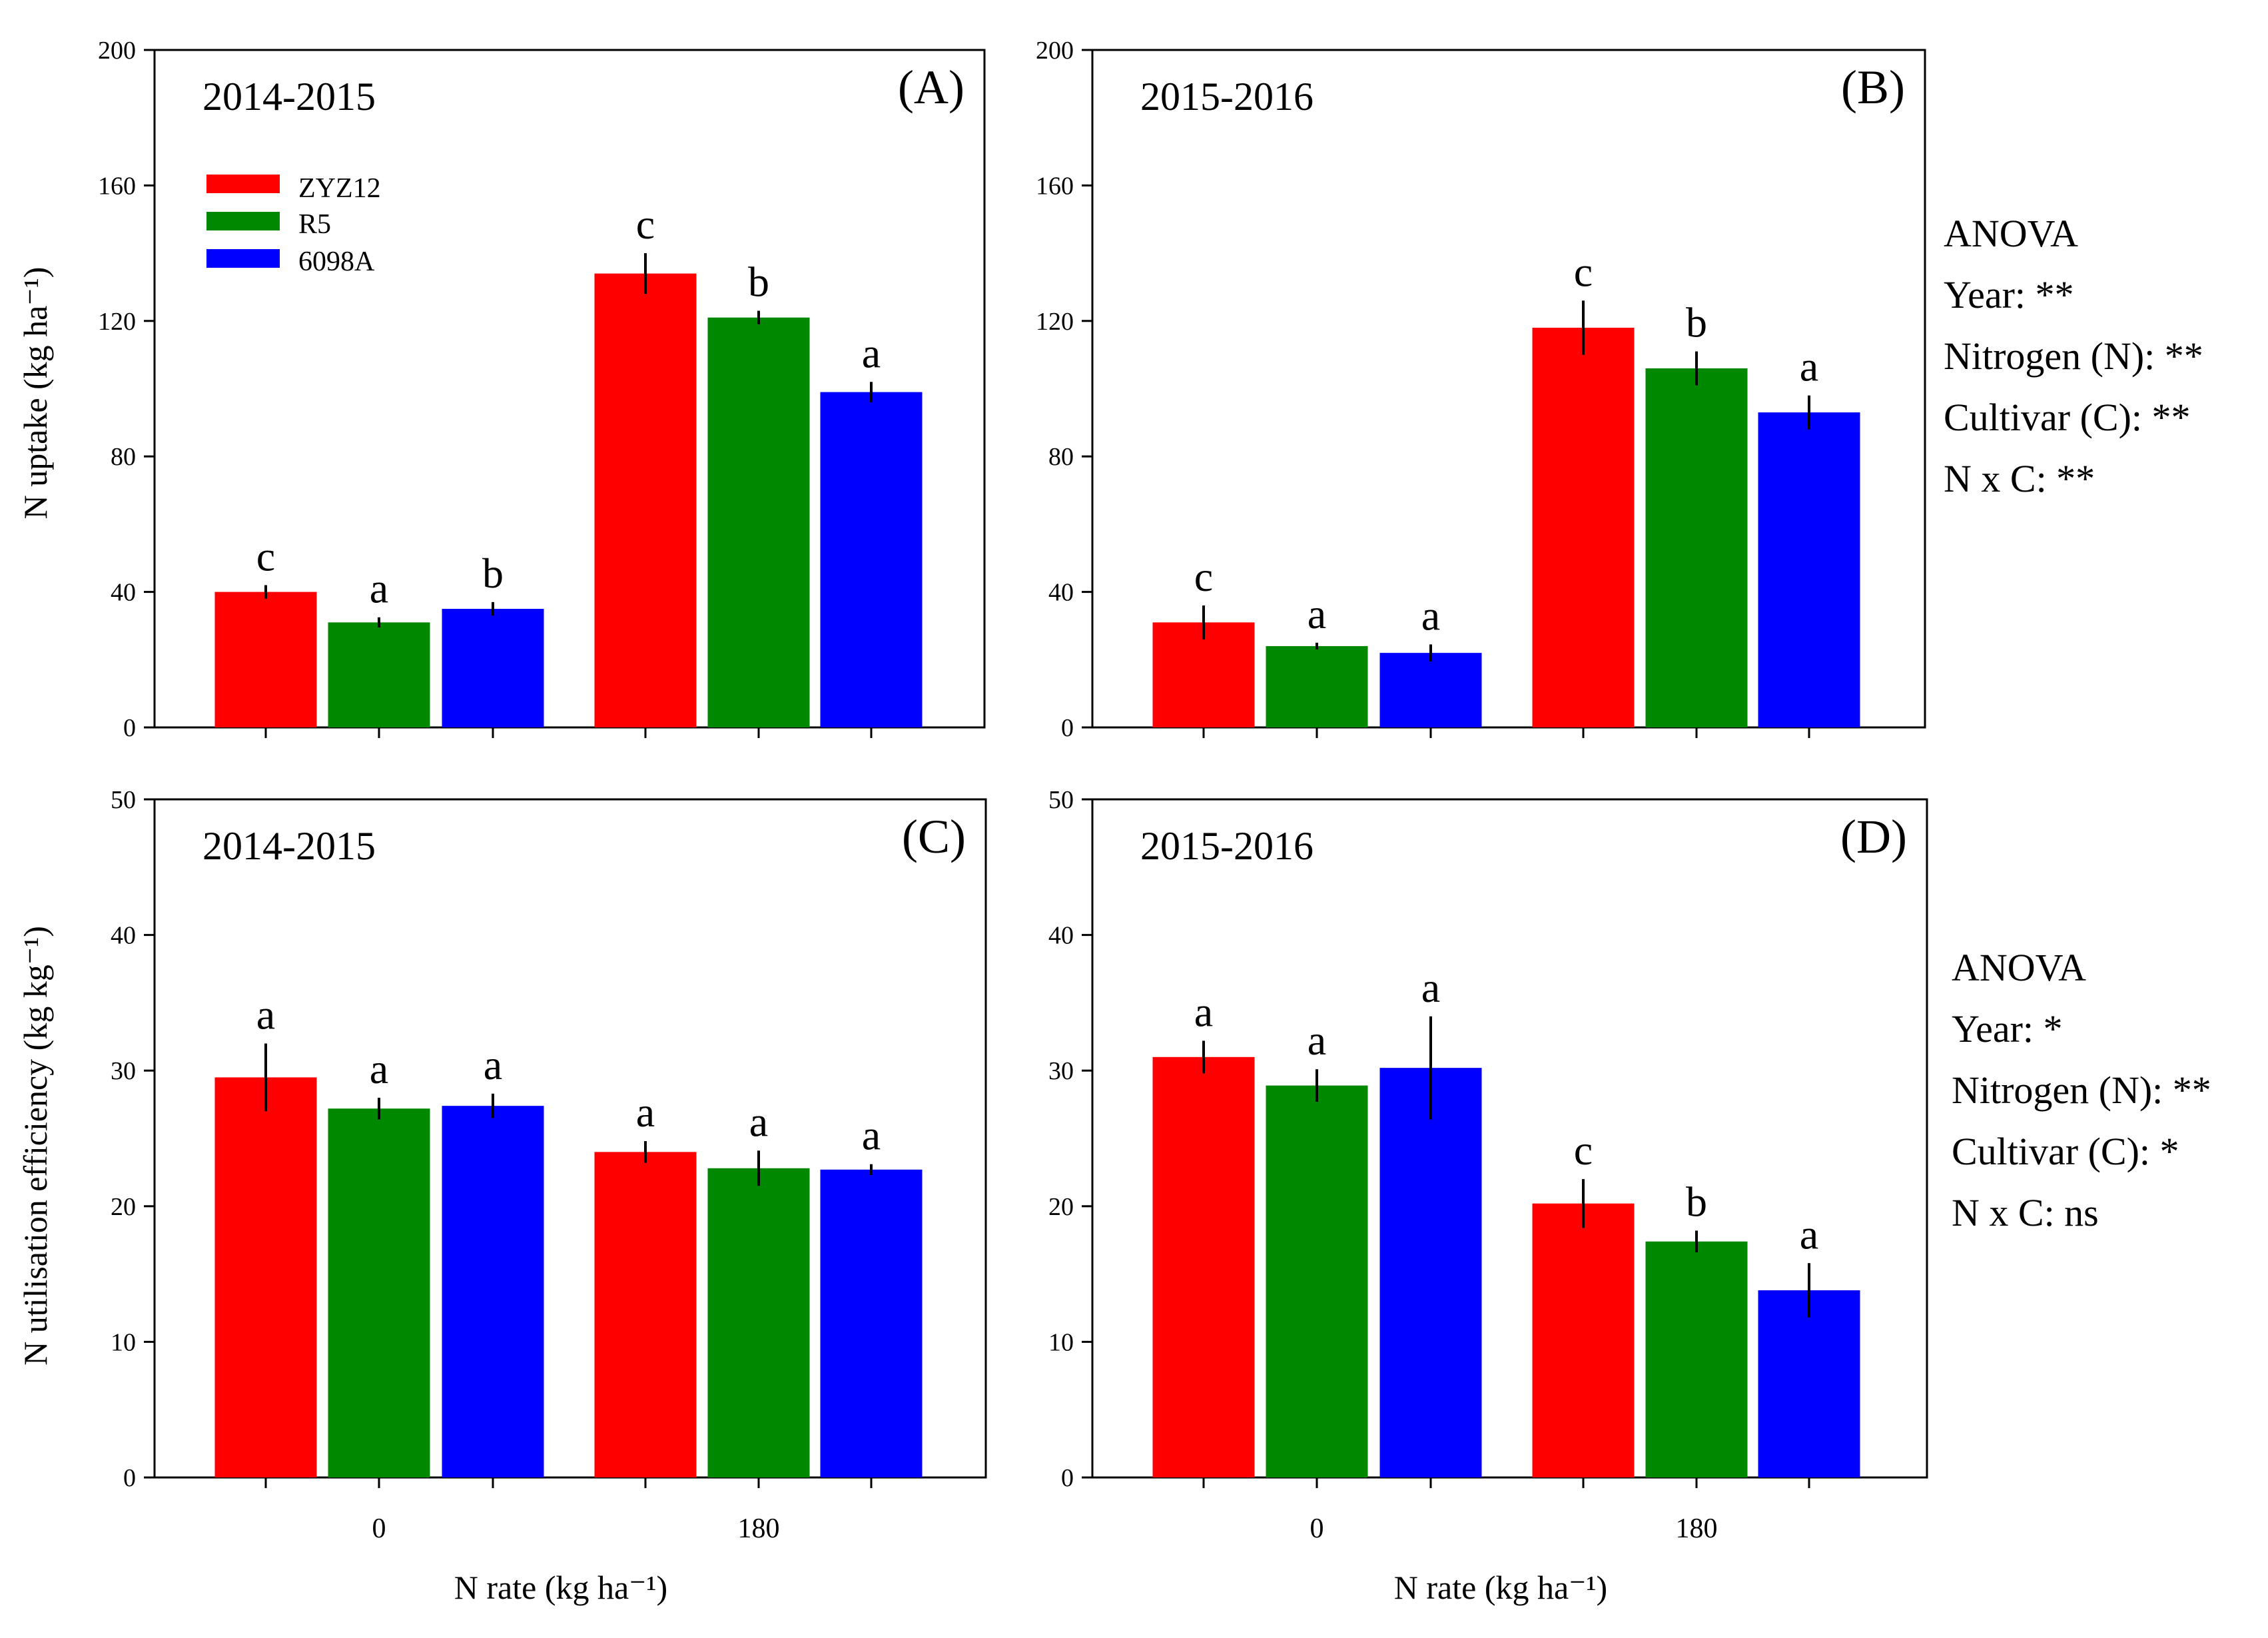 This screenshot has height=1638, width=2268. What do you see at coordinates (1697, 1528) in the screenshot?
I see `x-tick-label: 180` at bounding box center [1697, 1528].